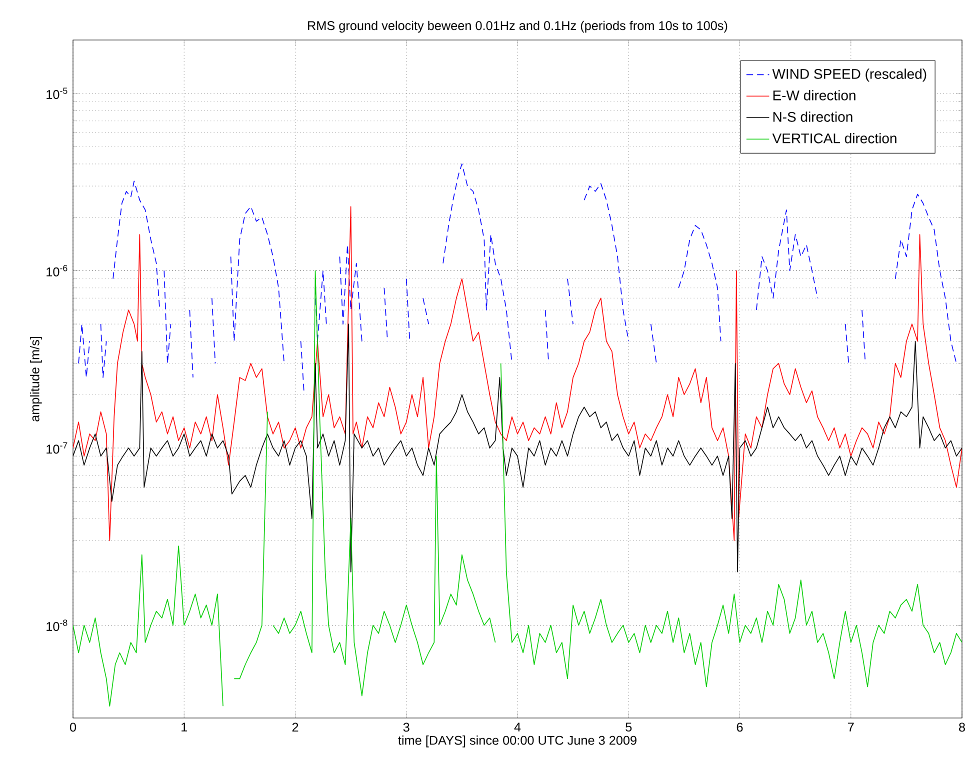  Describe the element at coordinates (629, 727) in the screenshot. I see `x-tick-label: 5` at that location.